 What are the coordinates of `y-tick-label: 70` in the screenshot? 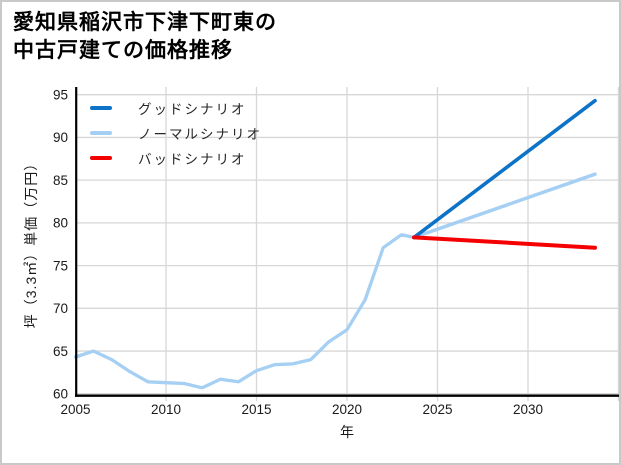 It's located at (60, 308).